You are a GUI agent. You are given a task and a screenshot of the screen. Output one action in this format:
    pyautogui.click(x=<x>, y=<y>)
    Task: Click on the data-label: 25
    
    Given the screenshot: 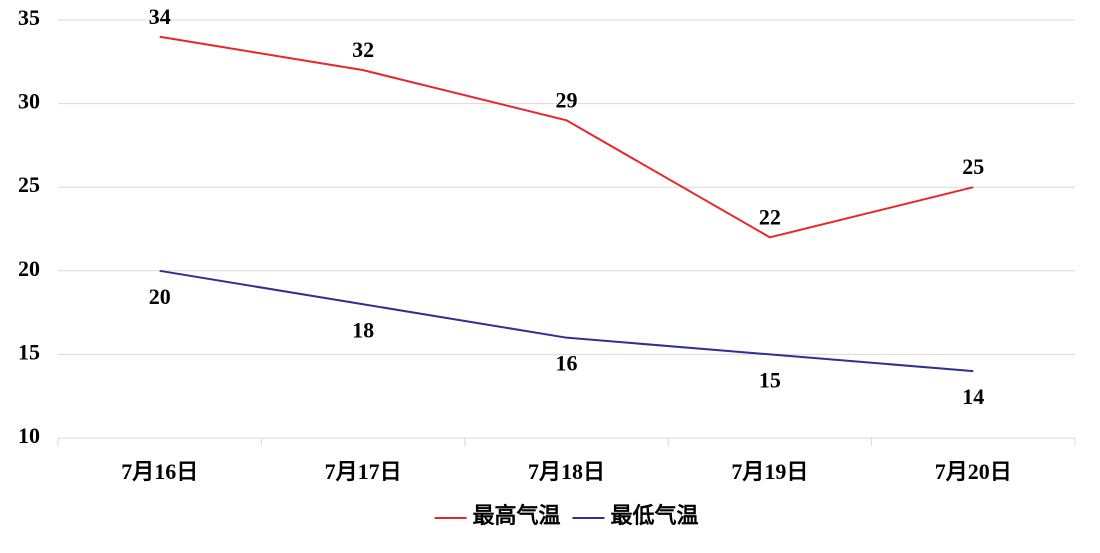 What is the action you would take?
    pyautogui.click(x=973, y=166)
    